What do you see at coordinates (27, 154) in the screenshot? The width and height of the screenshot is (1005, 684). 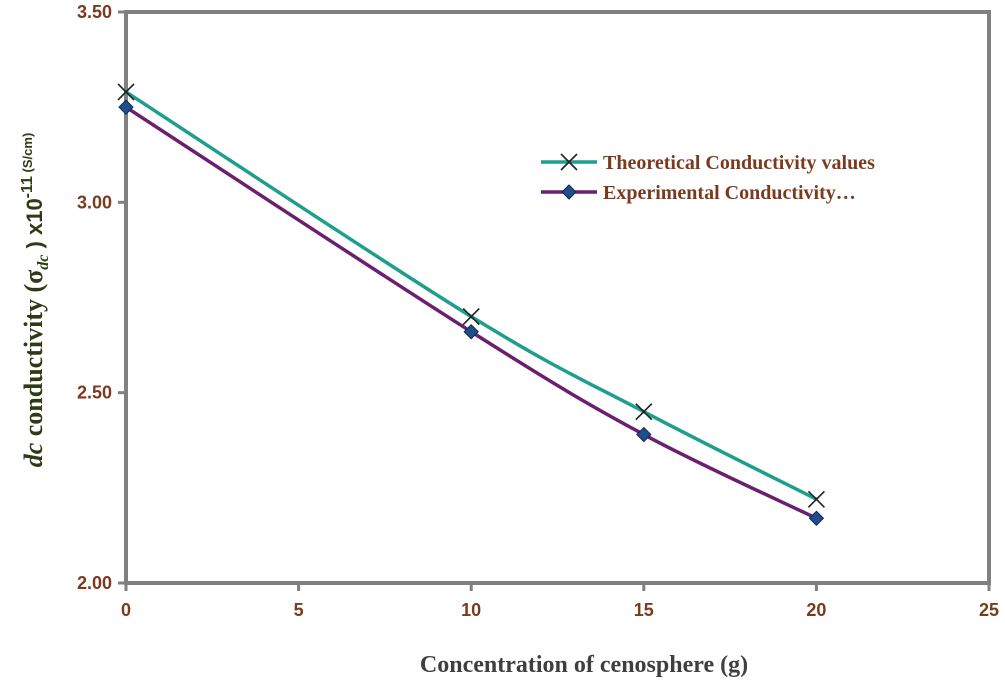 I see `y-label-unit: (S/cm)` at bounding box center [27, 154].